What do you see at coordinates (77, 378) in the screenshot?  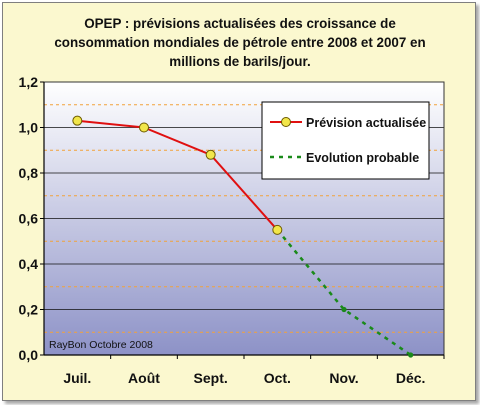 I see `x-tick-label: Juil.` at bounding box center [77, 378].